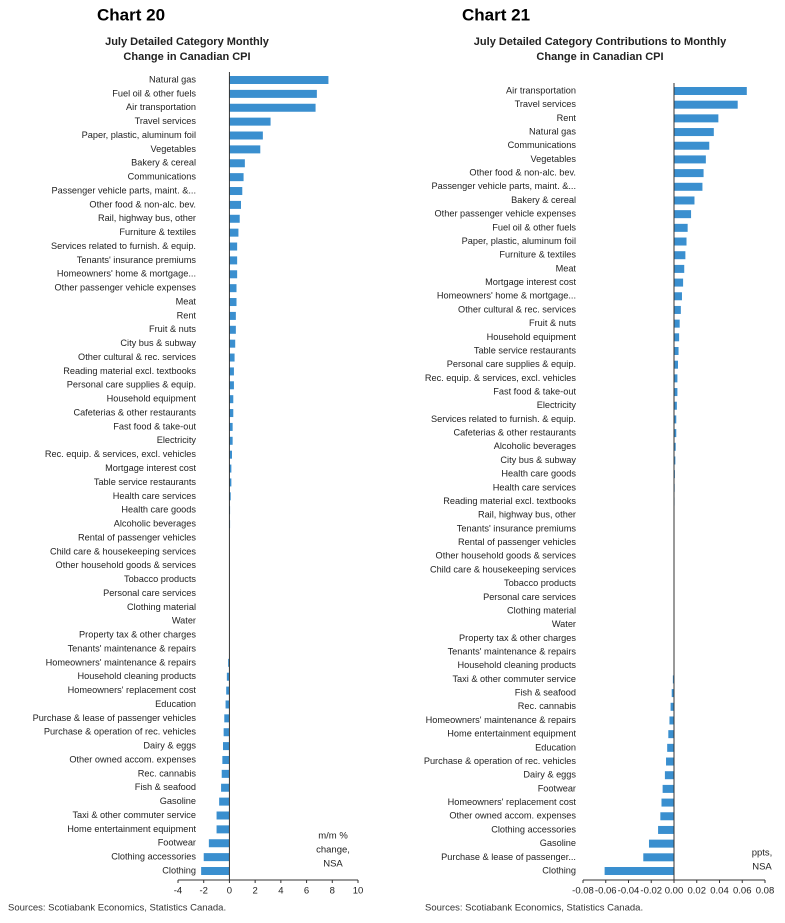 Image resolution: width=785 pixels, height=923 pixels. Describe the element at coordinates (358, 891) in the screenshot. I see `x-tick-label: 10` at that location.